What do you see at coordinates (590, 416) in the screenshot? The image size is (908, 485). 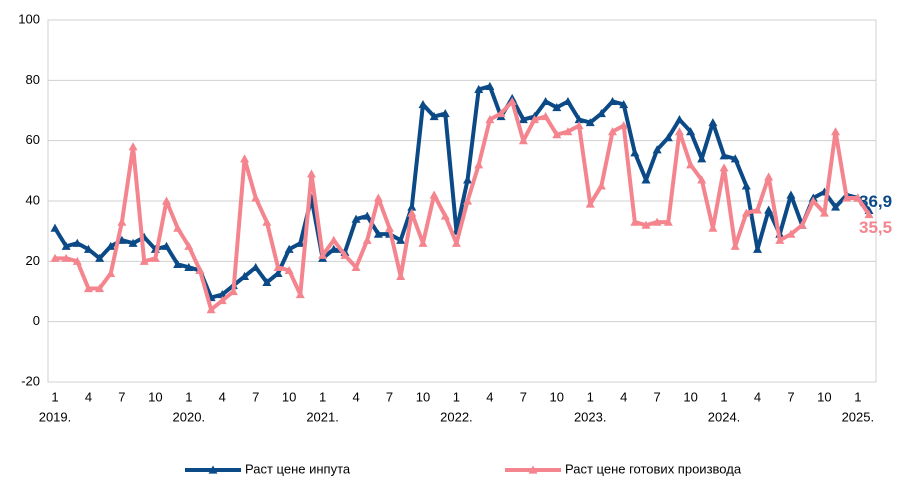 I see `x-year-label: 2023.` at bounding box center [590, 416].